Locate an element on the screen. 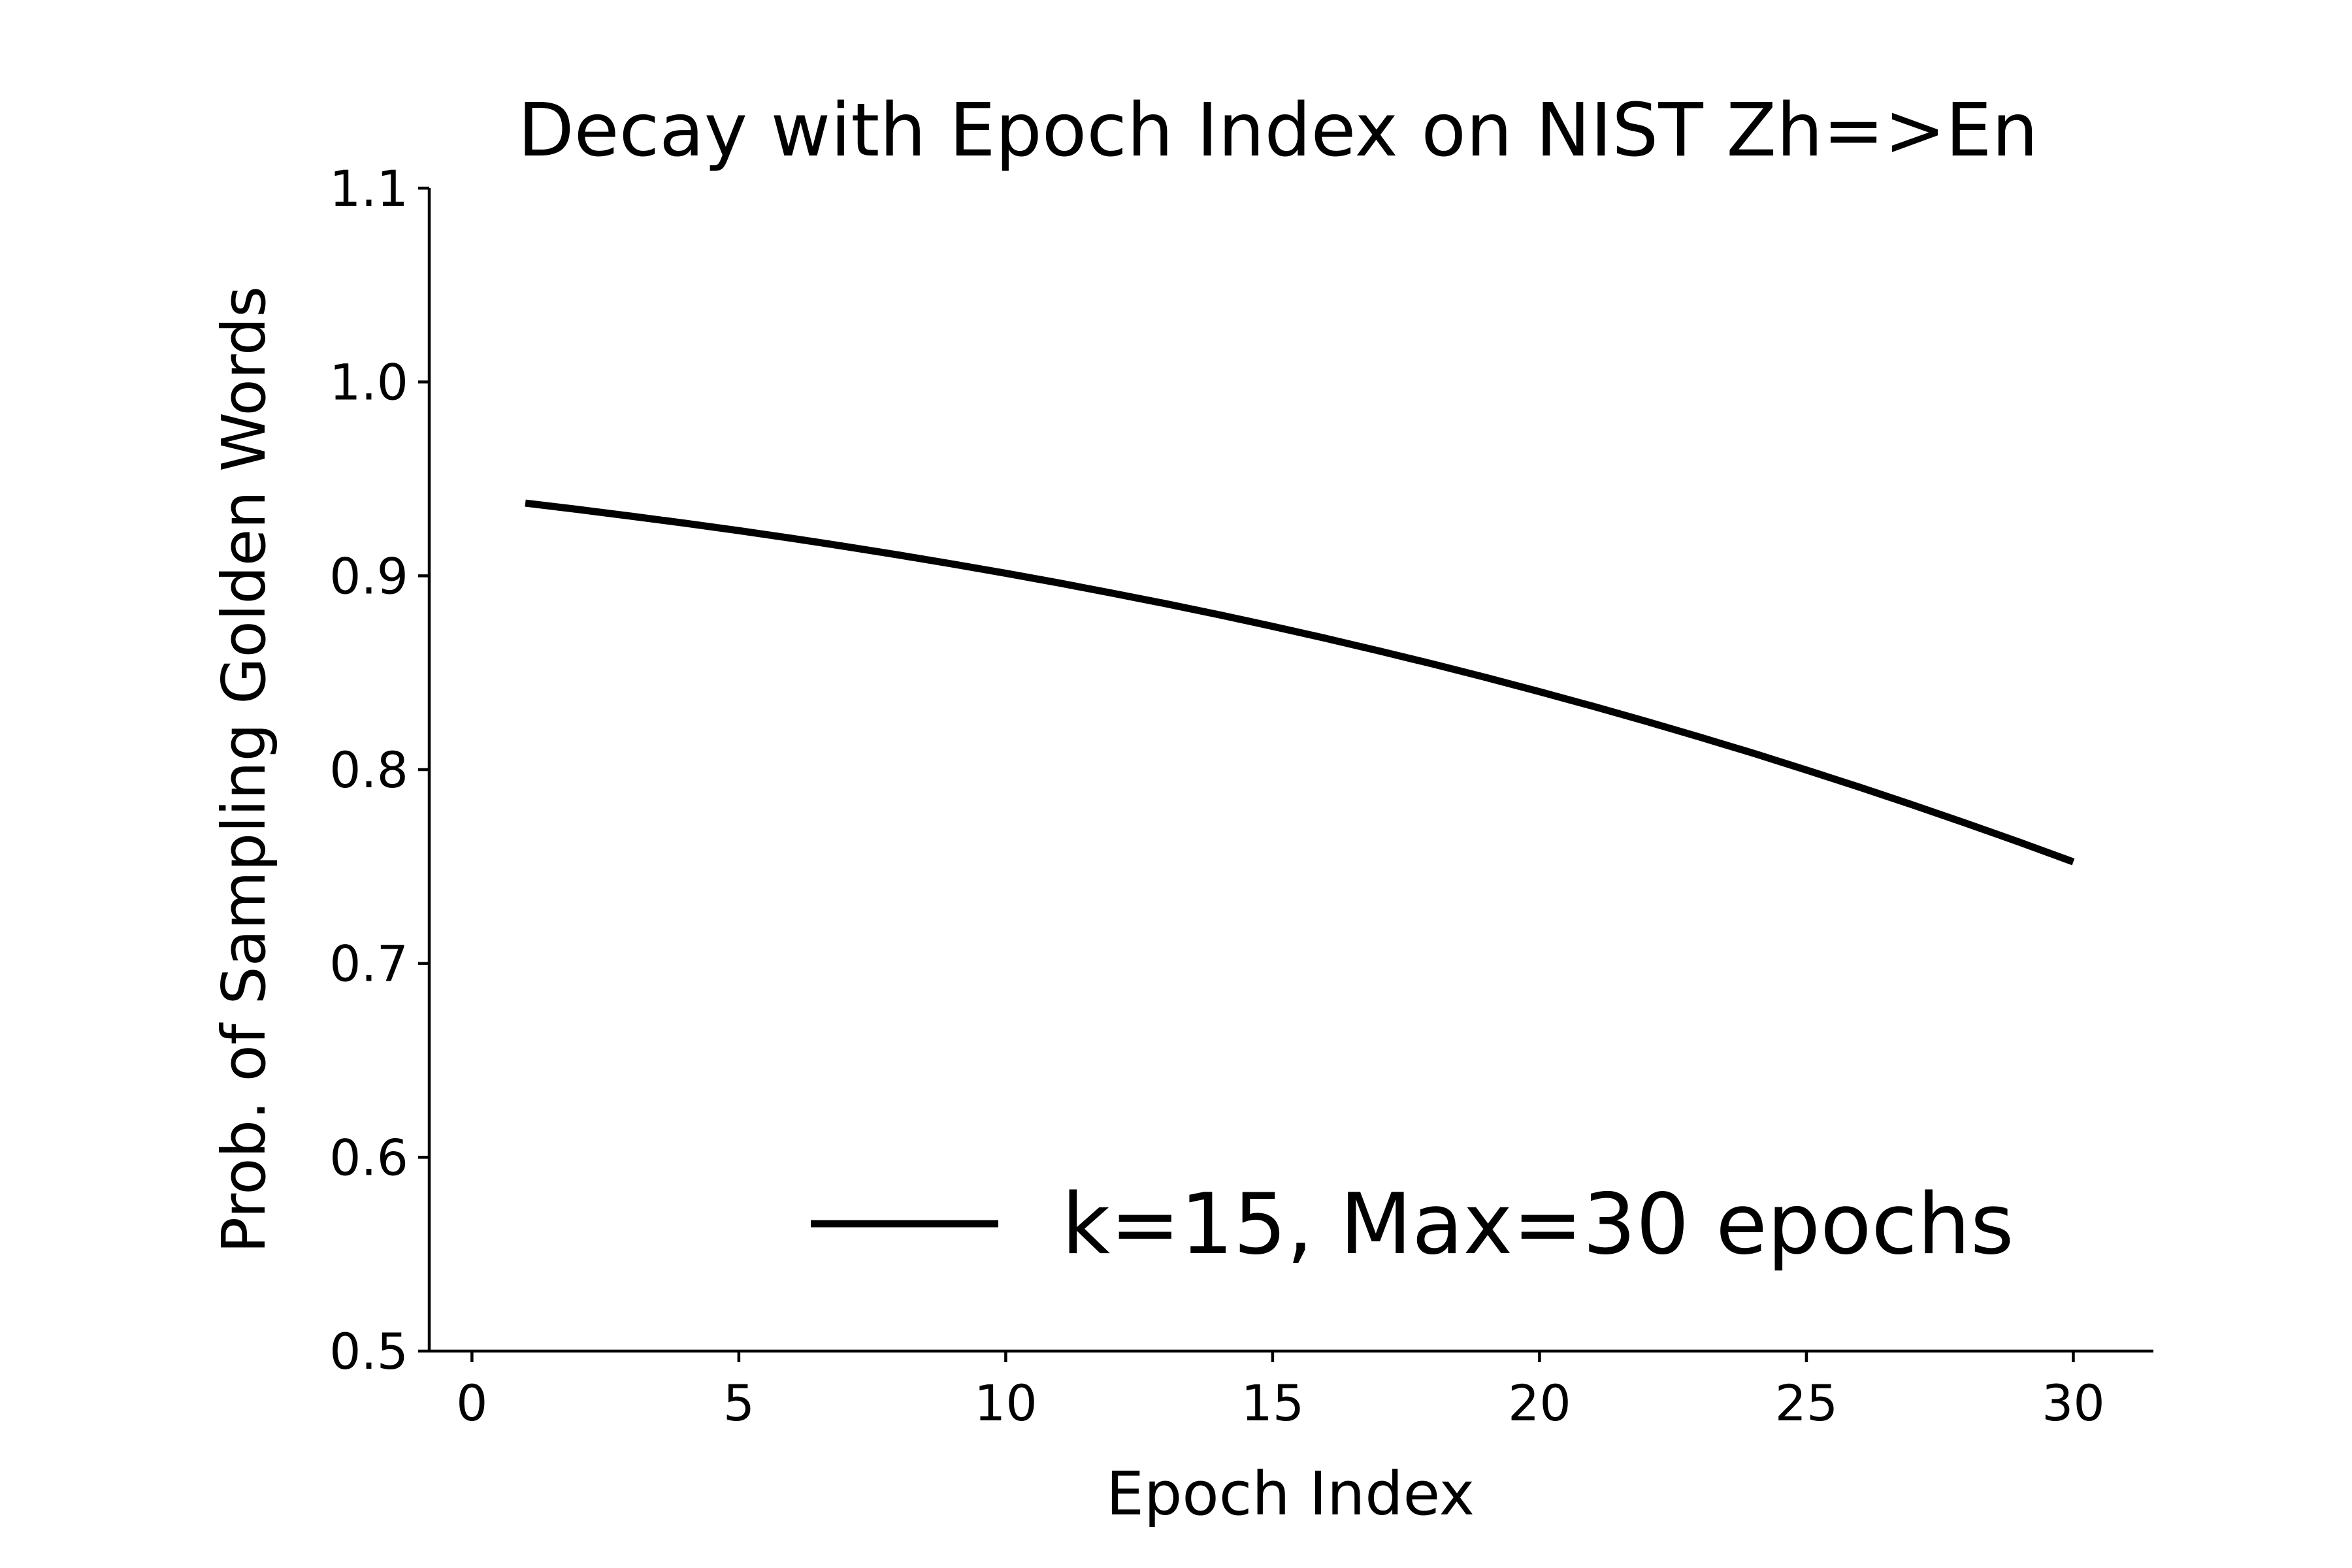 The image size is (2352, 1568). x-tick-label: 0 is located at coordinates (471, 1403).